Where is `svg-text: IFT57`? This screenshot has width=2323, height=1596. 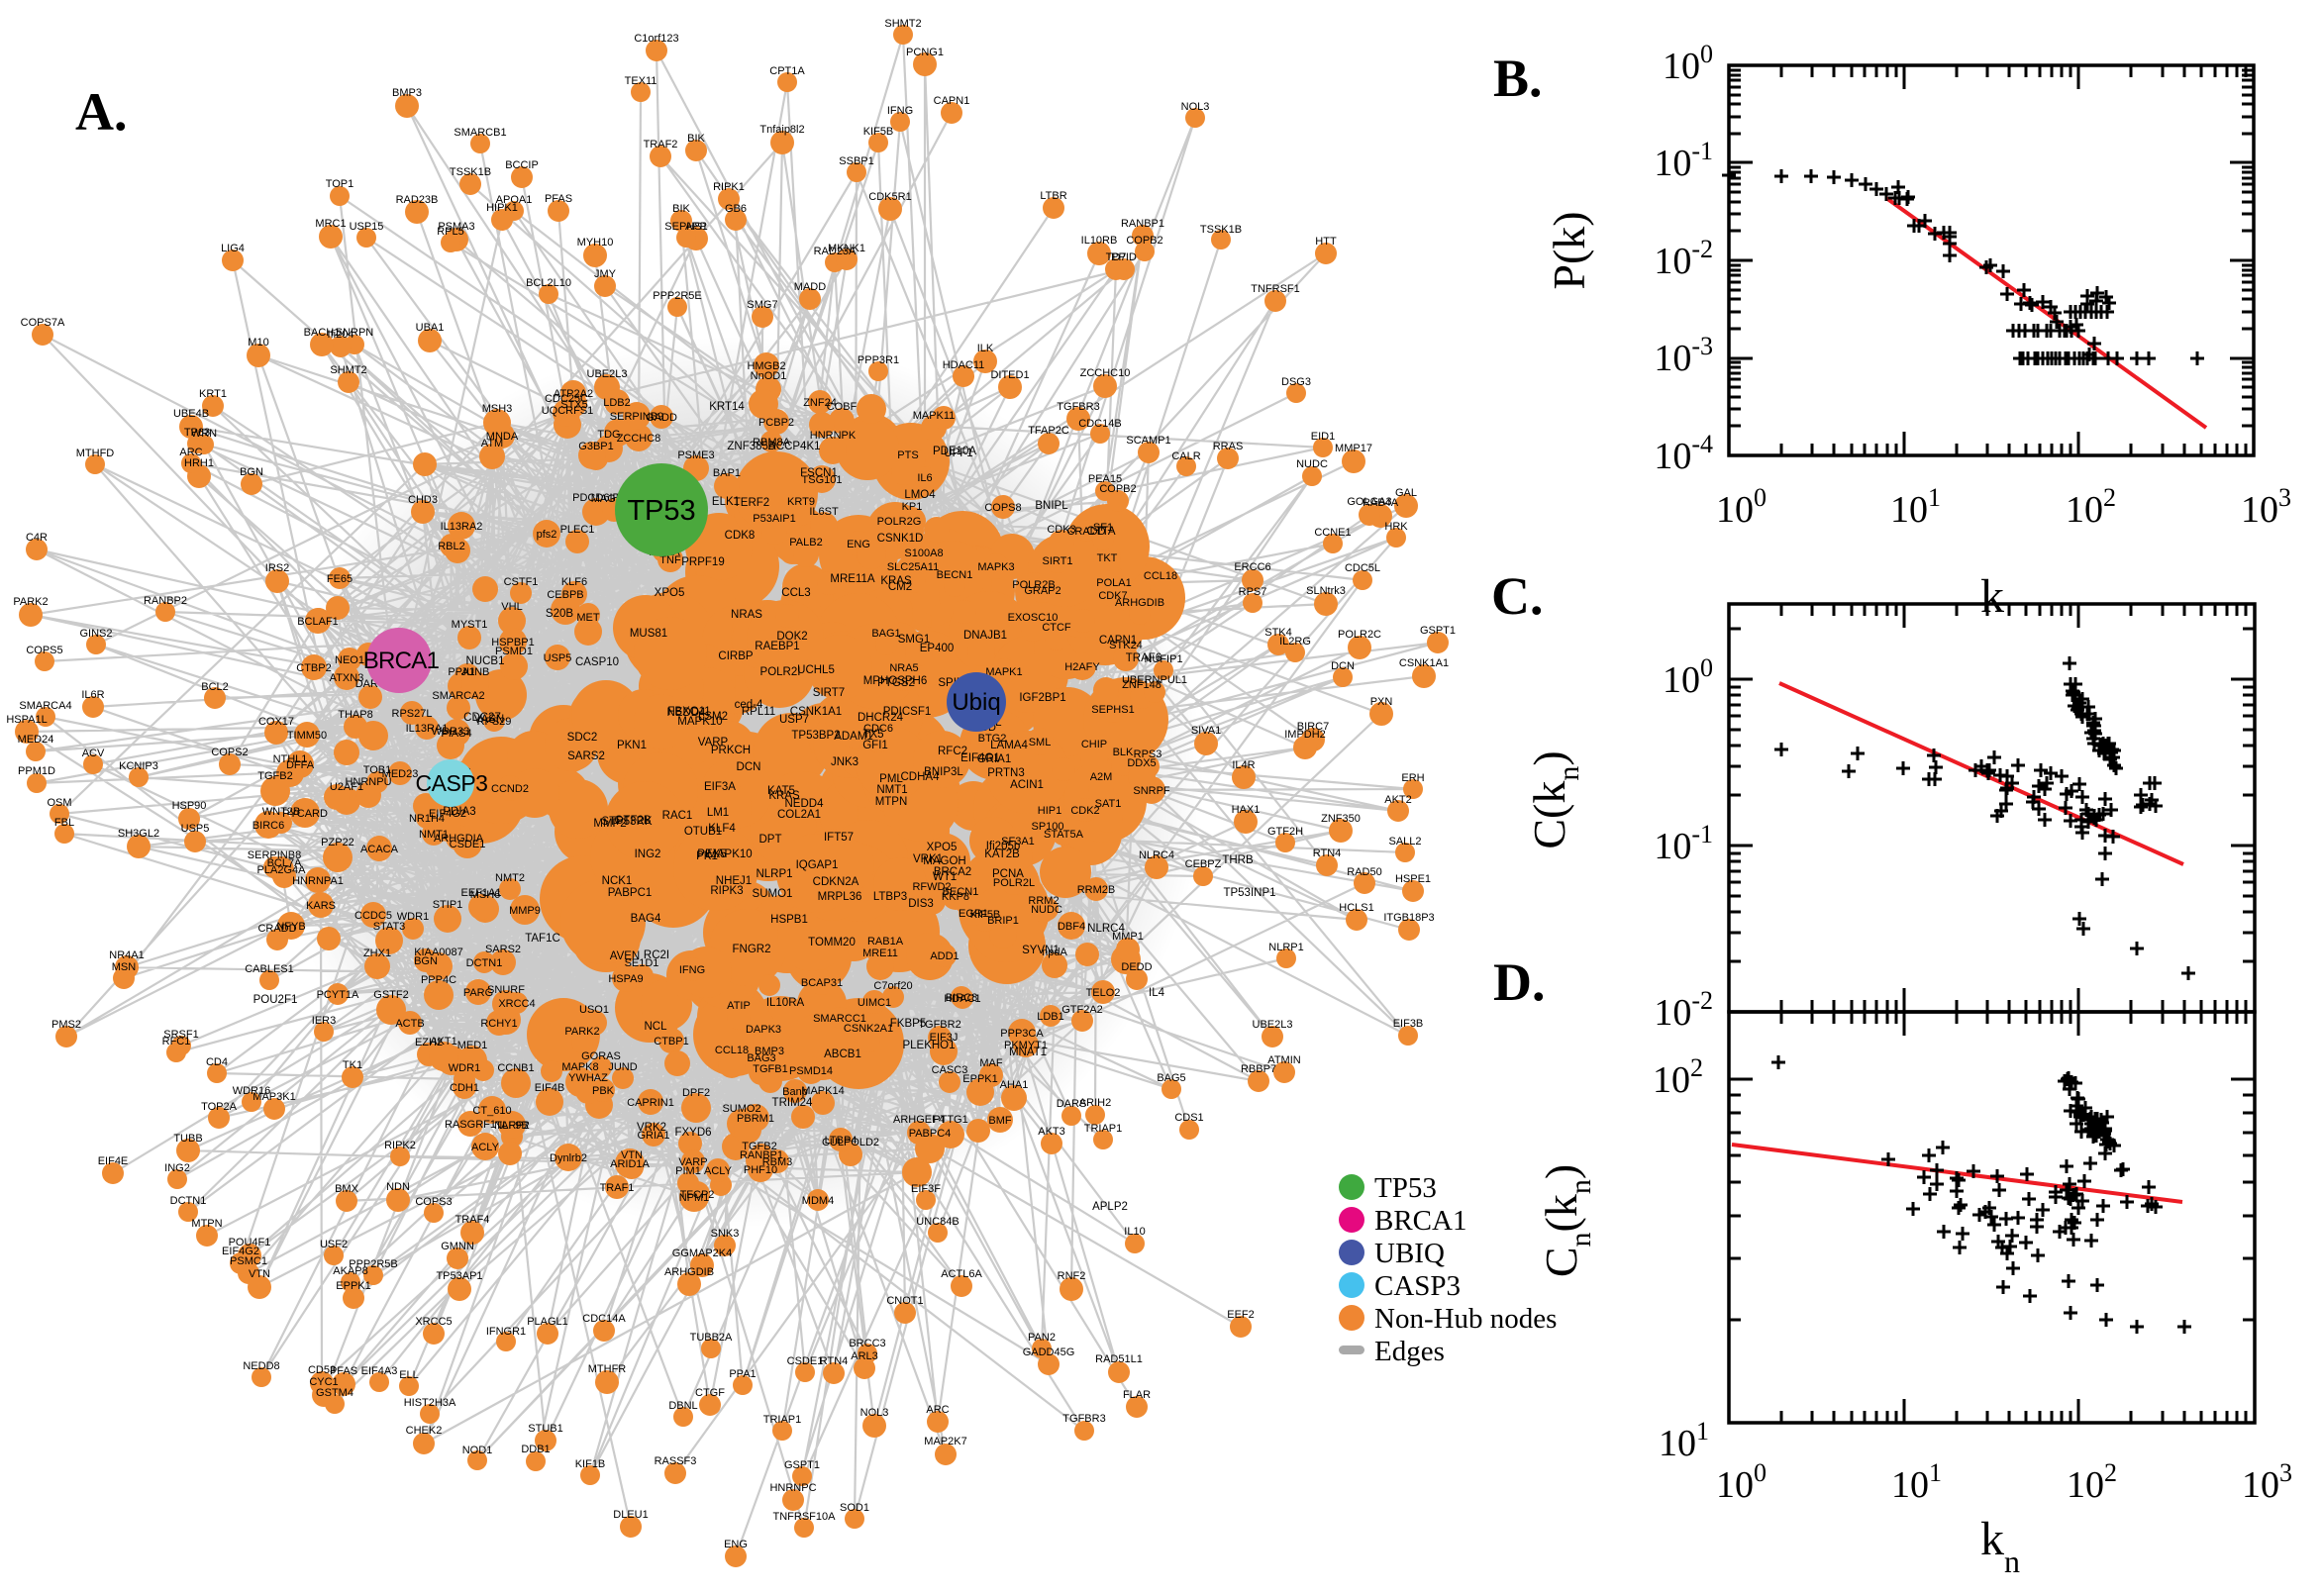 svg-text: IFT57 is located at coordinates (839, 838).